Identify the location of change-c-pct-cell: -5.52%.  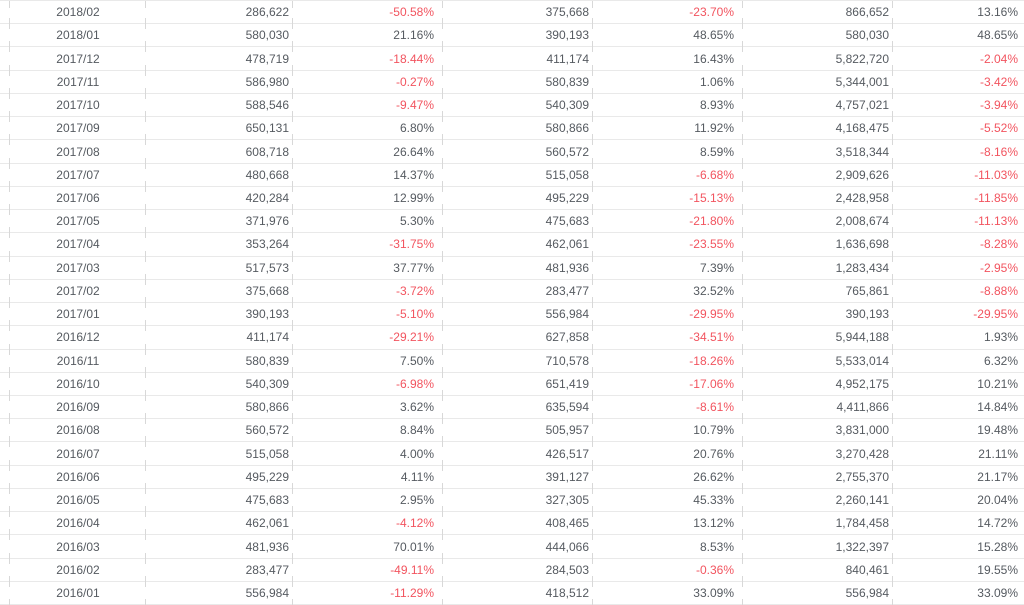
(958, 131).